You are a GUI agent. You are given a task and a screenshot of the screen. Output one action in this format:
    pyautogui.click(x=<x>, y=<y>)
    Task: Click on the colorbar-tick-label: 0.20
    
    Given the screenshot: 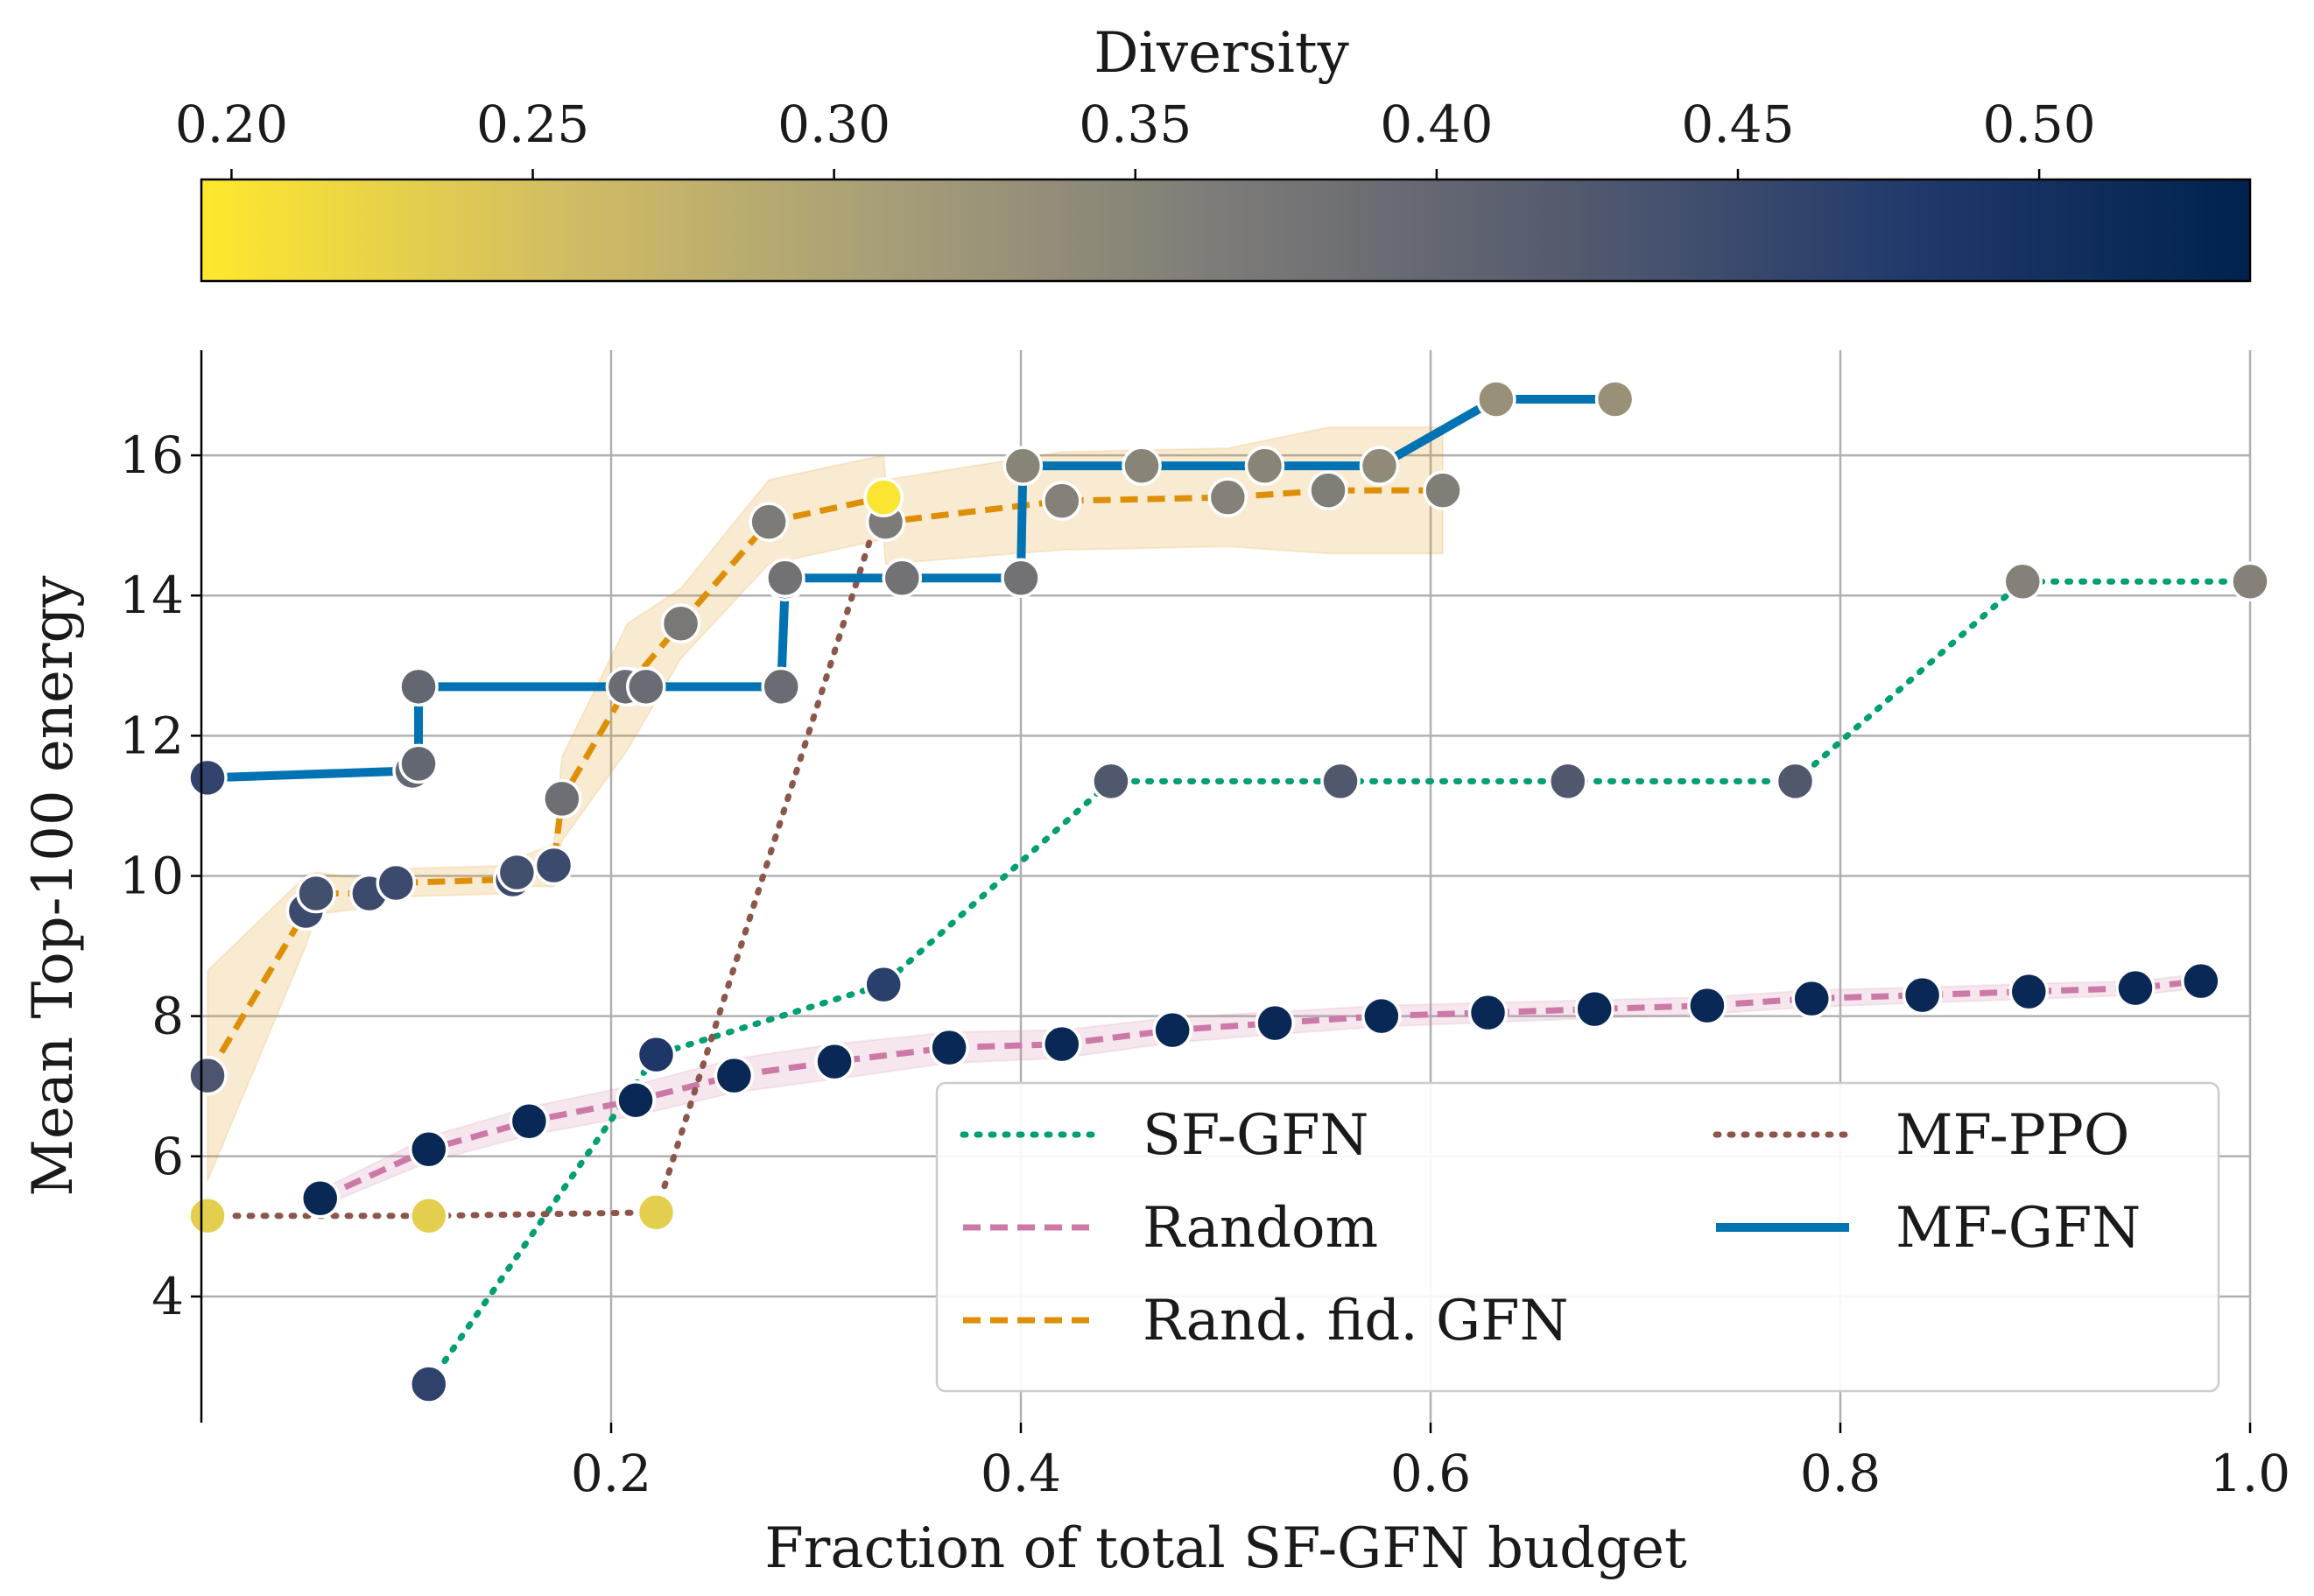 What is the action you would take?
    pyautogui.click(x=231, y=124)
    